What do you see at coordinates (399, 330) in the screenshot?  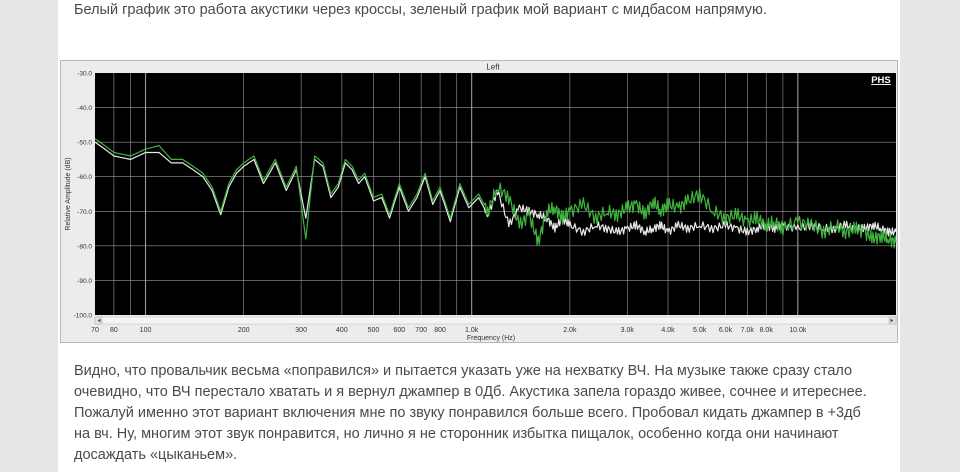 I see `x-tick-label: 600` at bounding box center [399, 330].